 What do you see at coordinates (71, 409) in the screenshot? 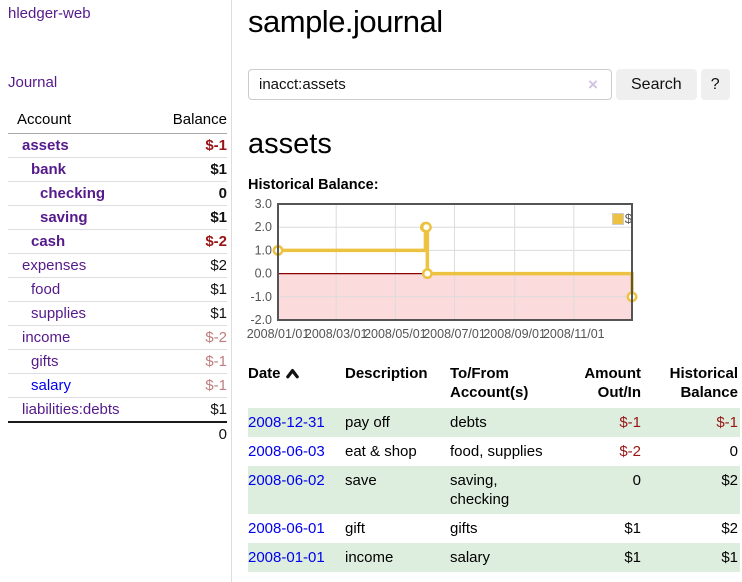
I see `account-link: liabilities:debts` at bounding box center [71, 409].